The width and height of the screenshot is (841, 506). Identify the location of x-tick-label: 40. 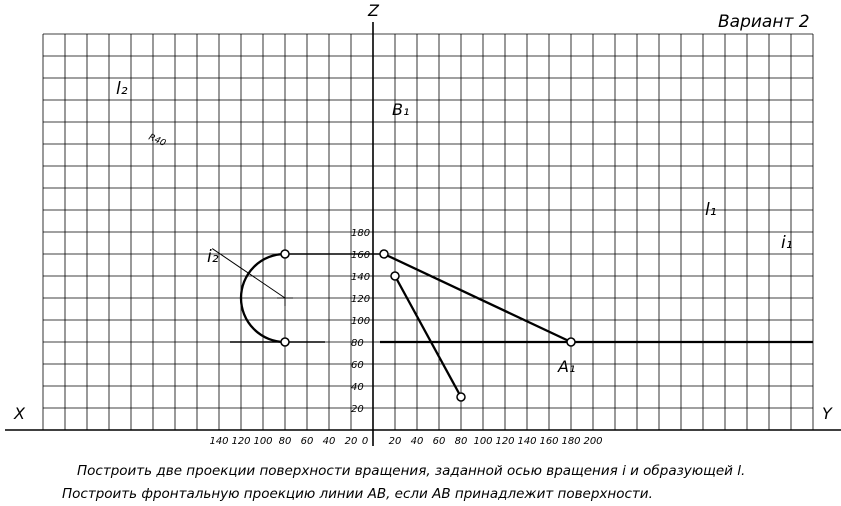
(329, 441).